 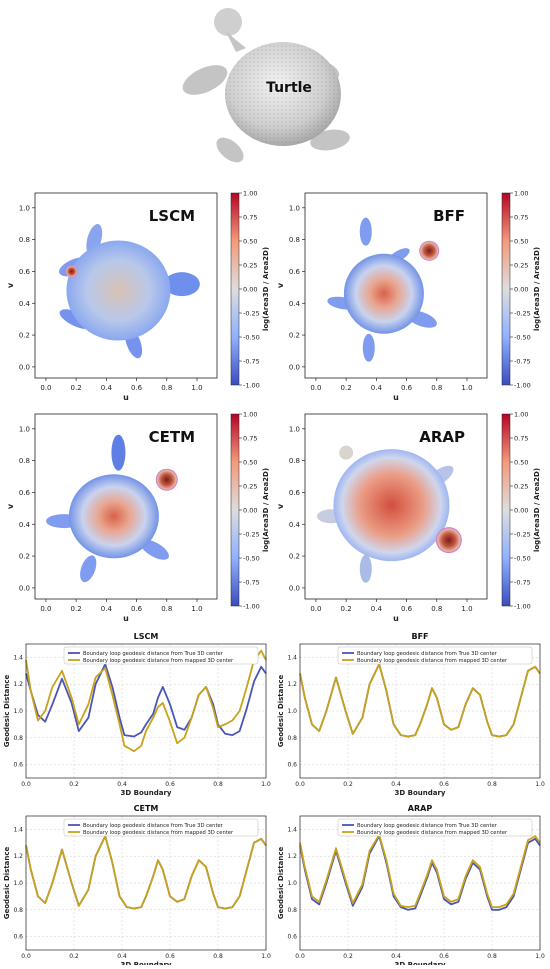 I want to click on uv-panel-title: LSCM, so click(x=172, y=216).